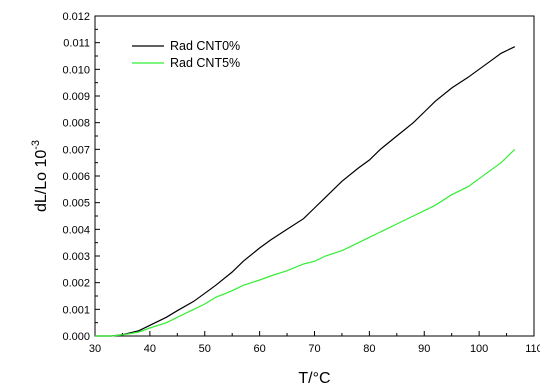 This screenshot has width=540, height=387. I want to click on y-tick-label: 0.007, so click(76, 150).